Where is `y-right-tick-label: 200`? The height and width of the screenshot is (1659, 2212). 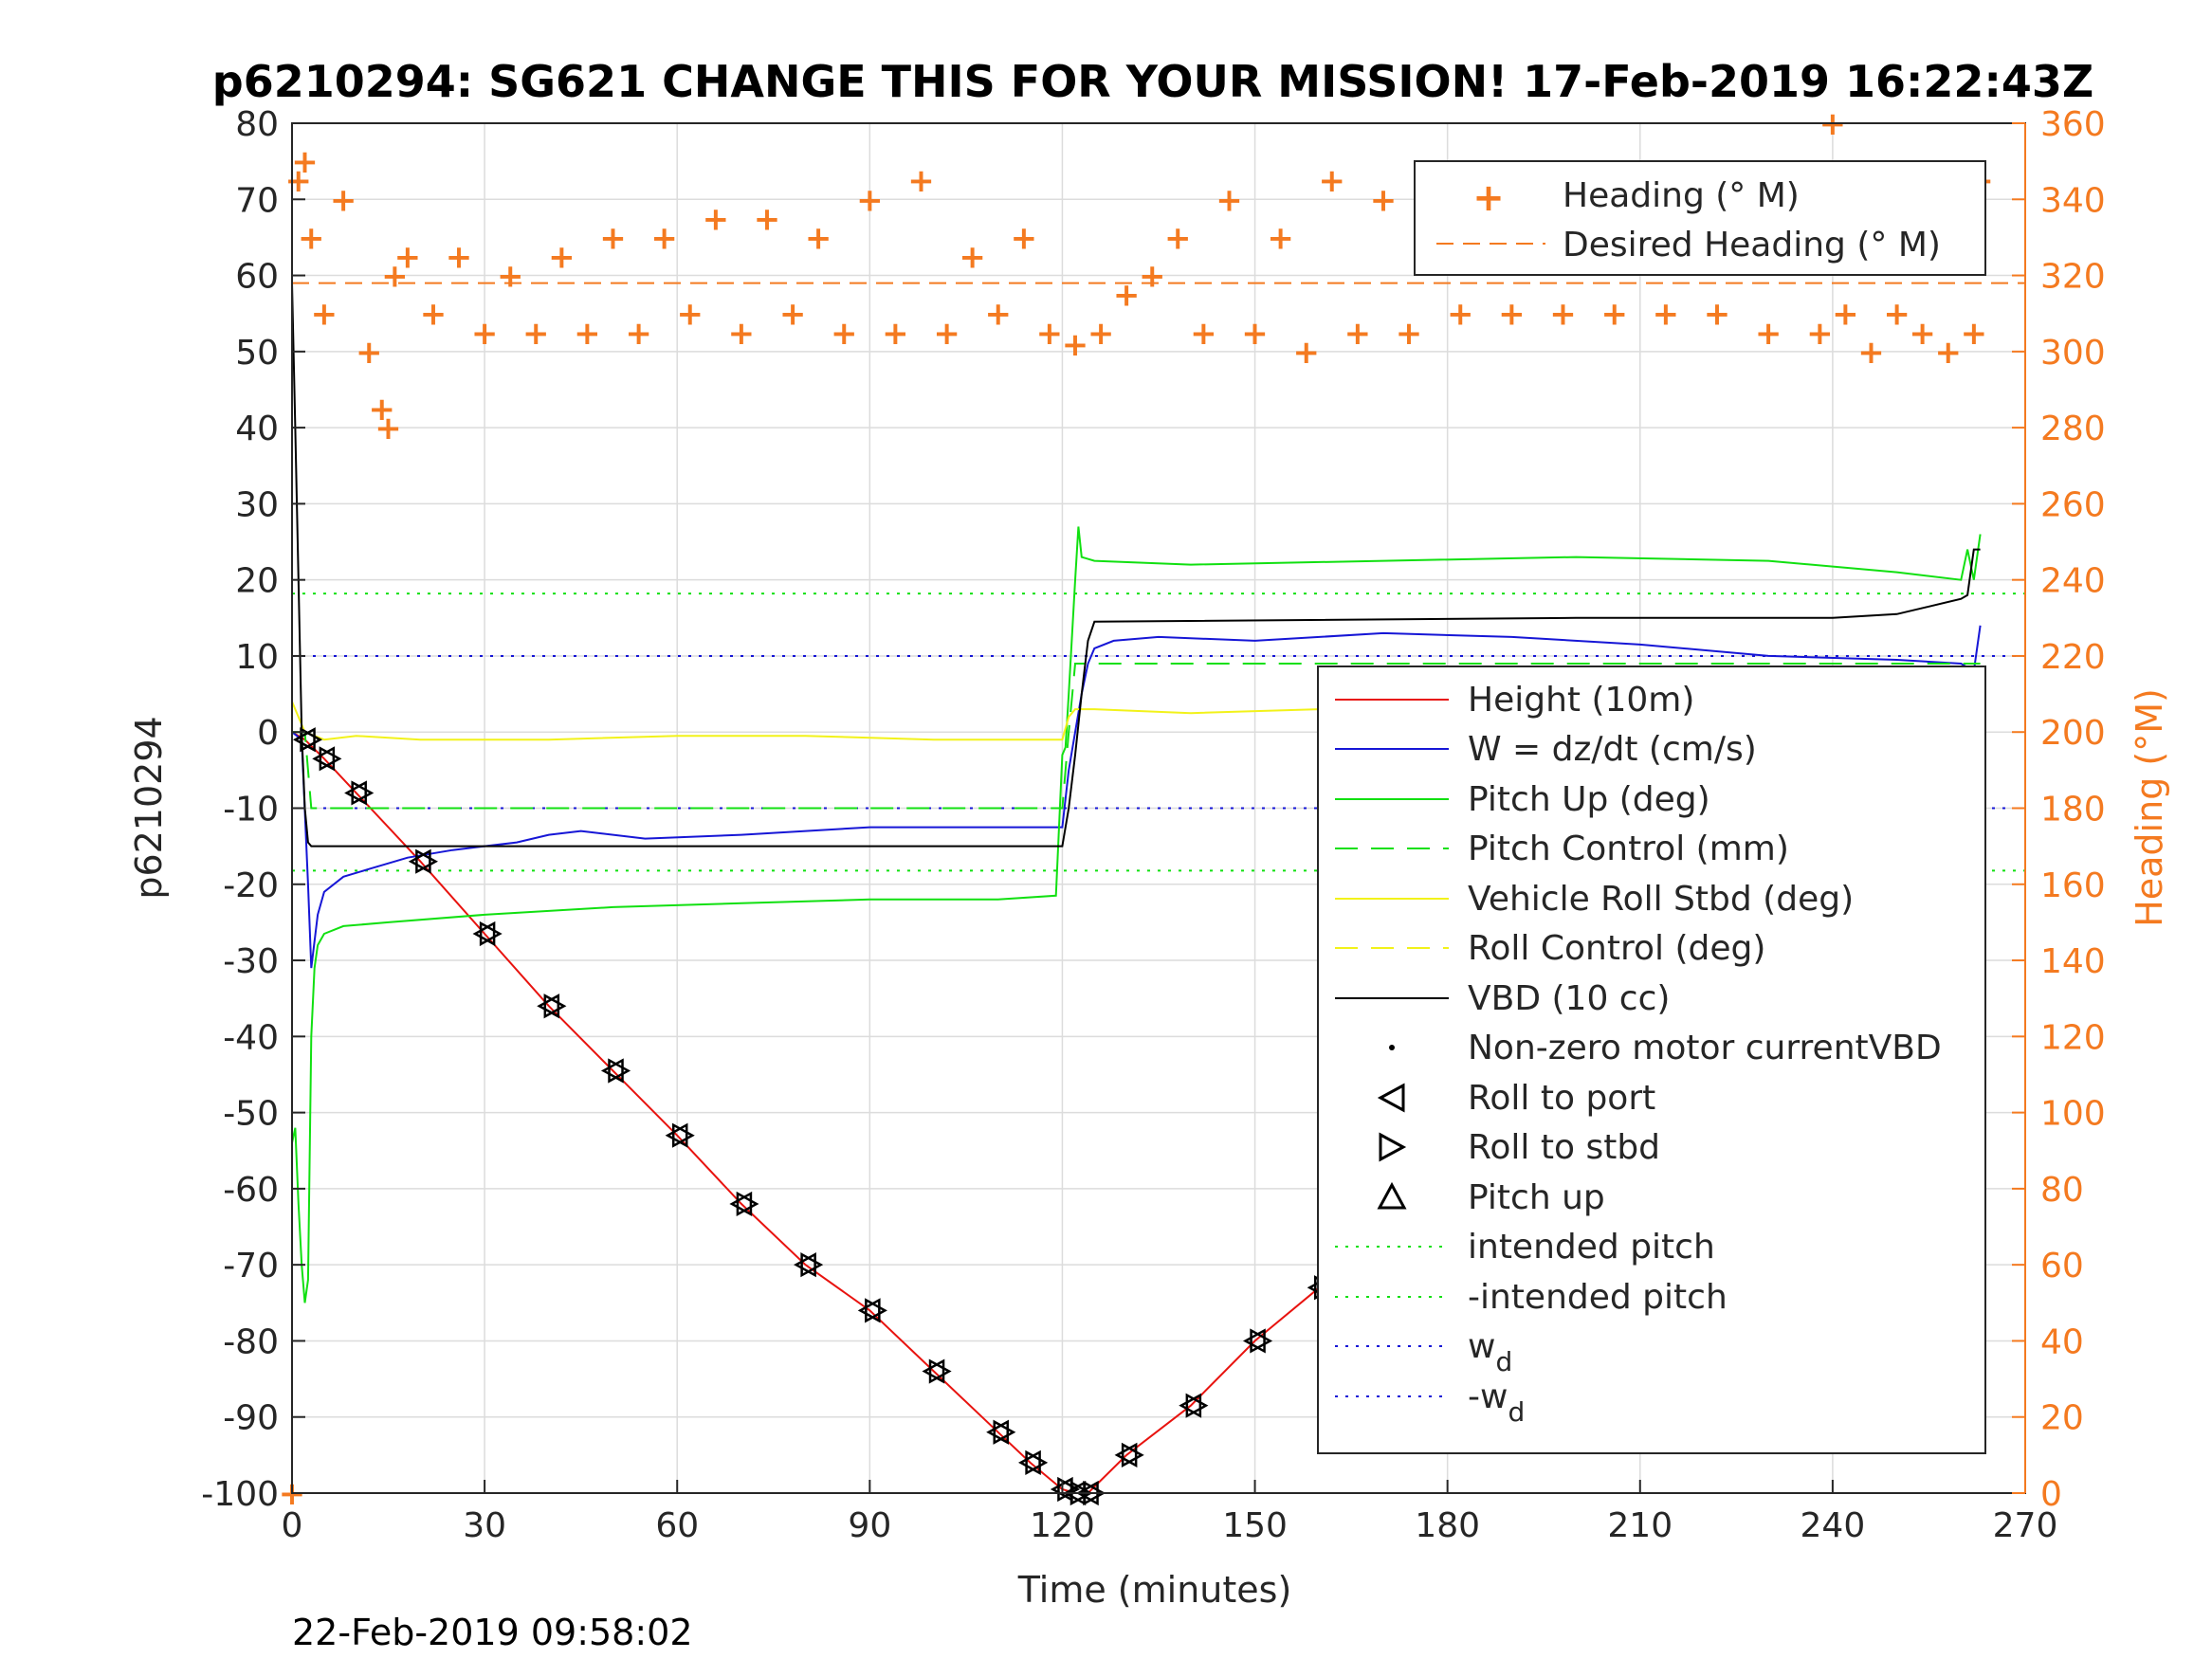
y-right-tick-label: 200 is located at coordinates (2073, 733).